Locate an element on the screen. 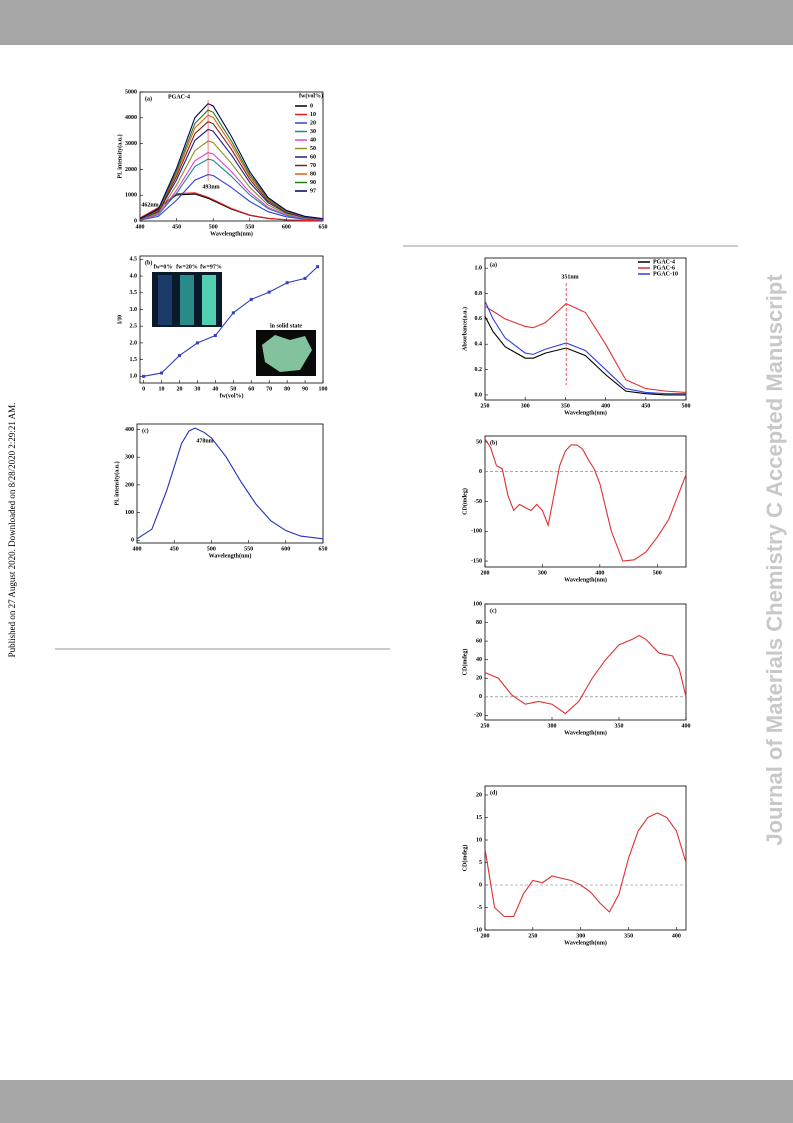 This screenshot has height=1123, width=793. y-tick-label: 60 is located at coordinates (479, 641).